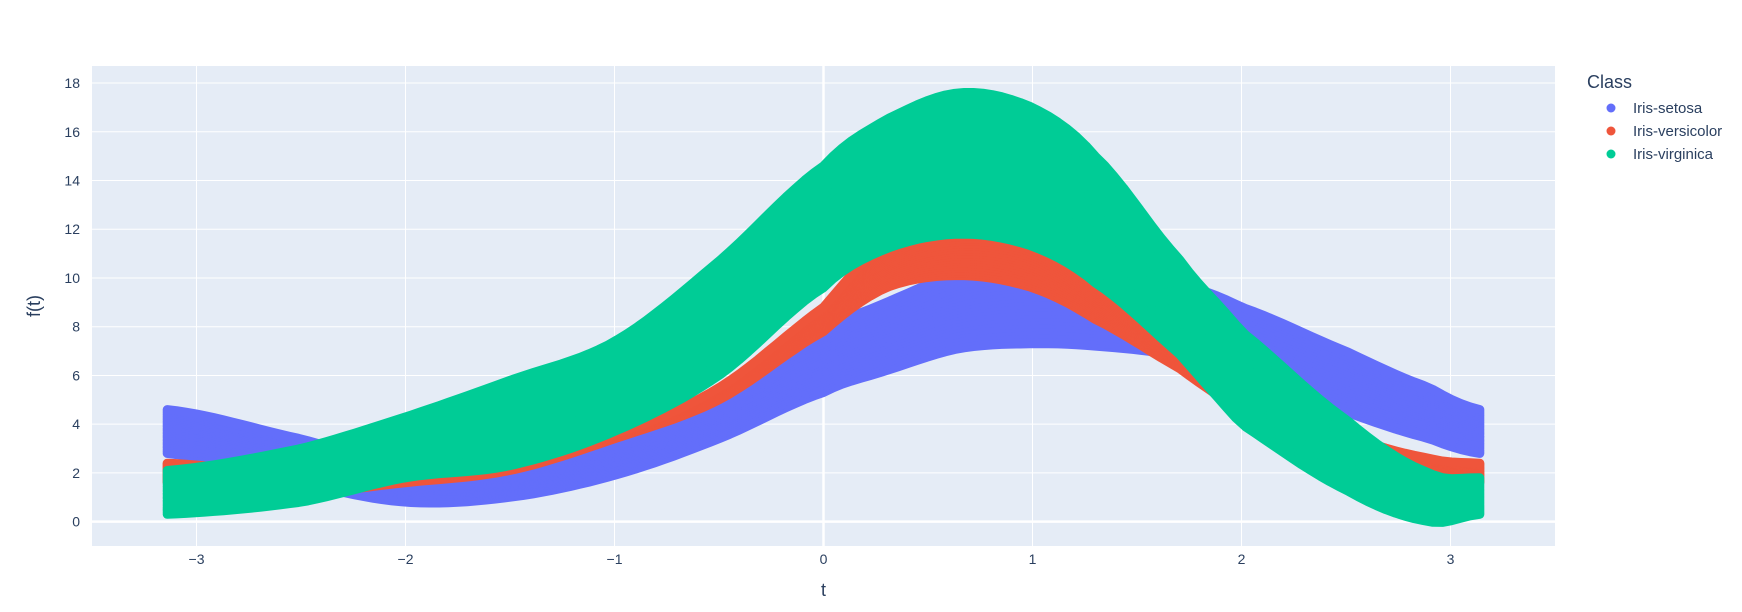 The width and height of the screenshot is (1742, 612). I want to click on x-tick-label: −1, so click(615, 559).